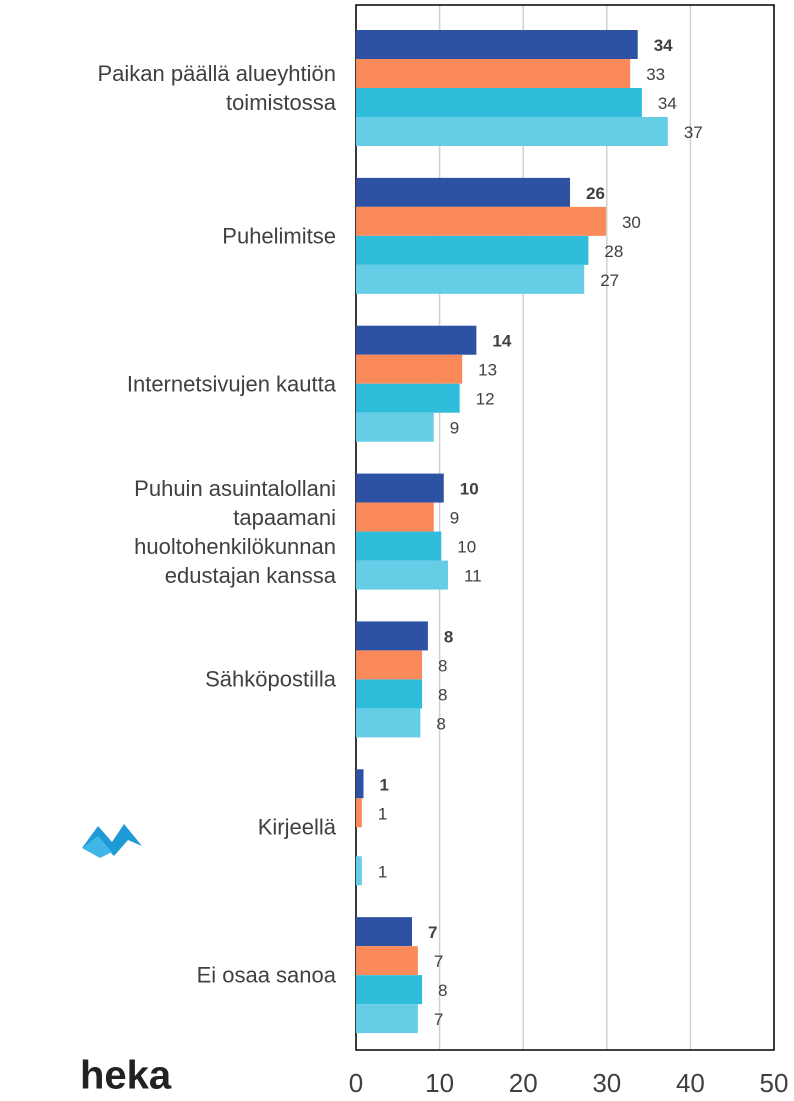  Describe the element at coordinates (112, 841) in the screenshot. I see `logo-icon` at that location.